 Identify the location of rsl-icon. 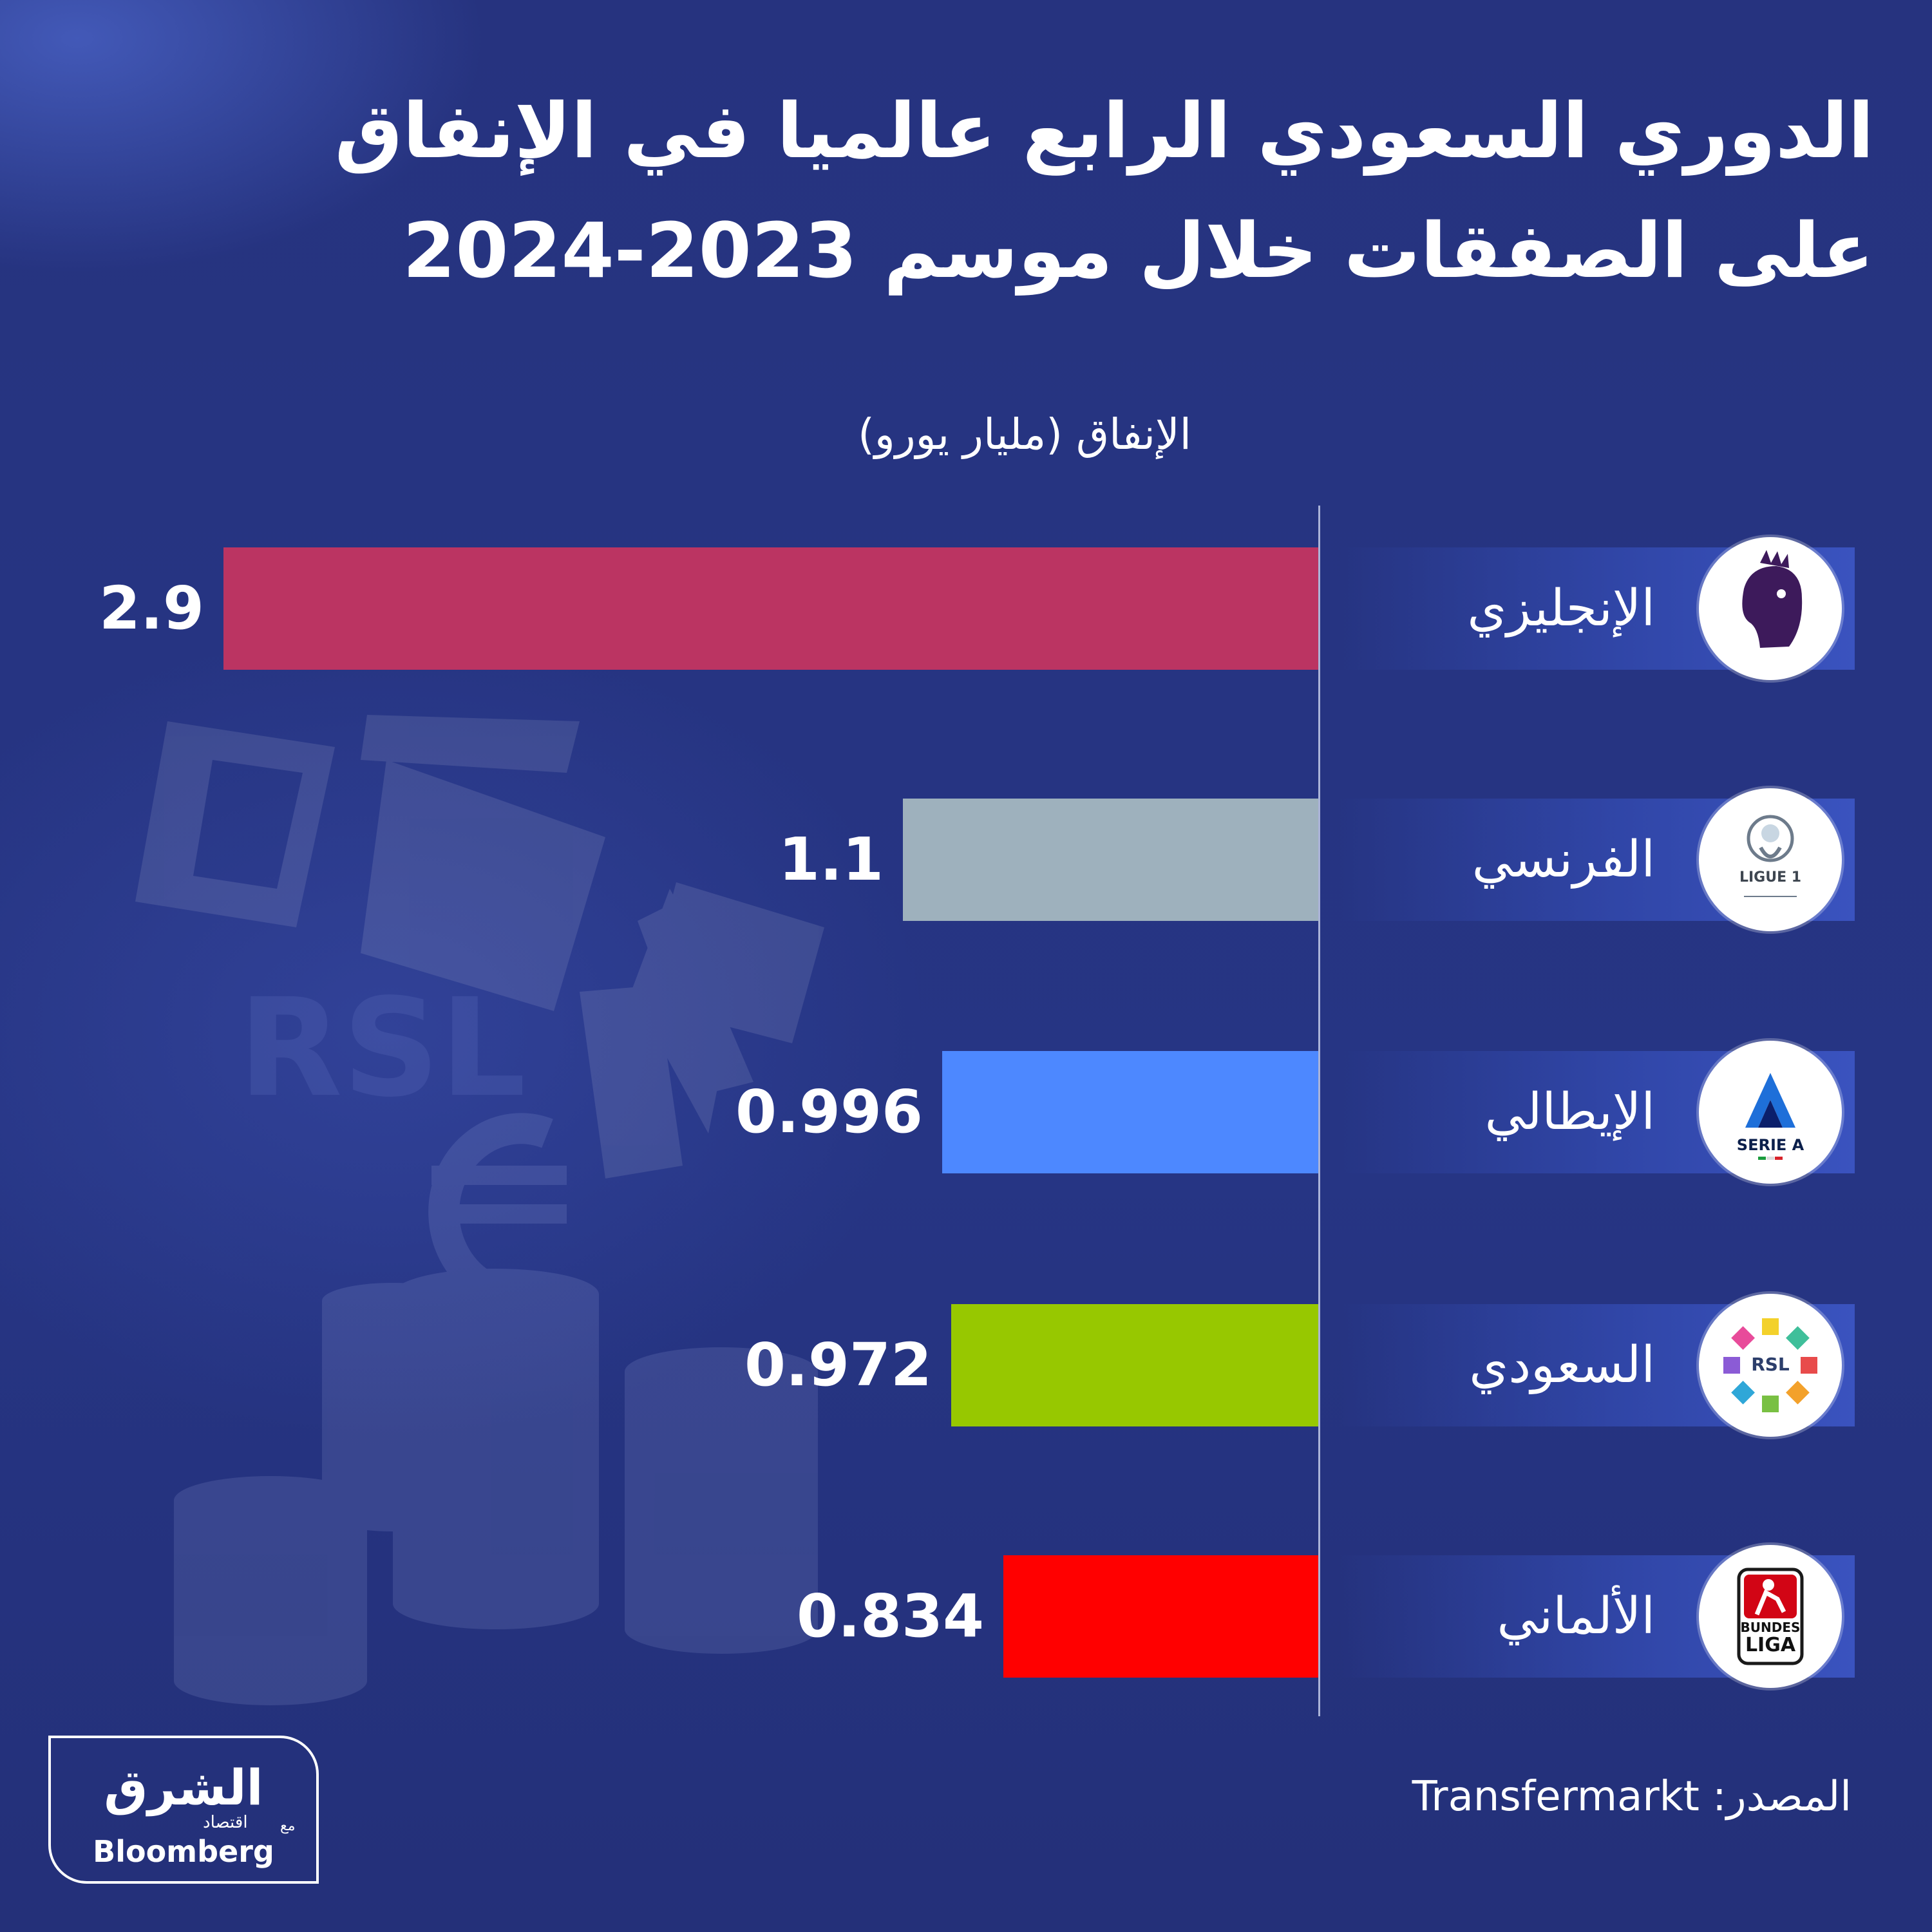
(1770, 1365).